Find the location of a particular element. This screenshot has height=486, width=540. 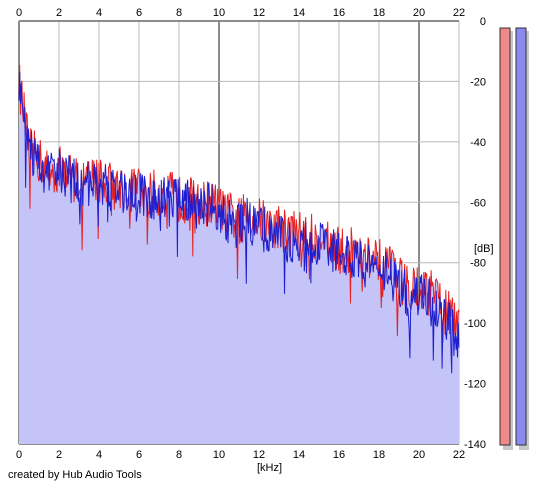

x-tick-label-top: 0 is located at coordinates (19, 13).